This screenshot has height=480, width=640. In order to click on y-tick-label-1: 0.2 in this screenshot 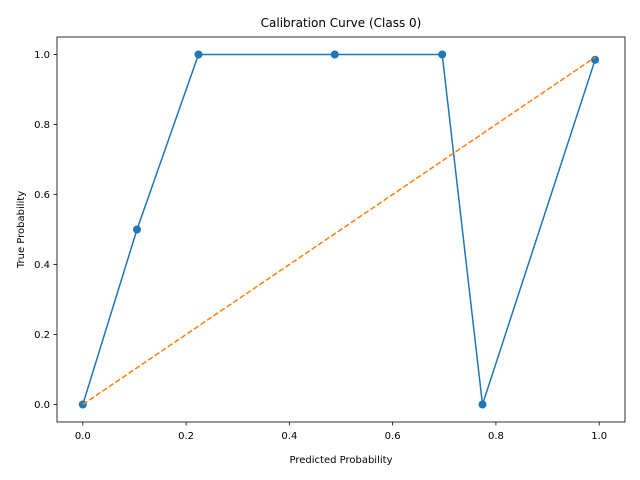, I will do `click(42, 335)`.